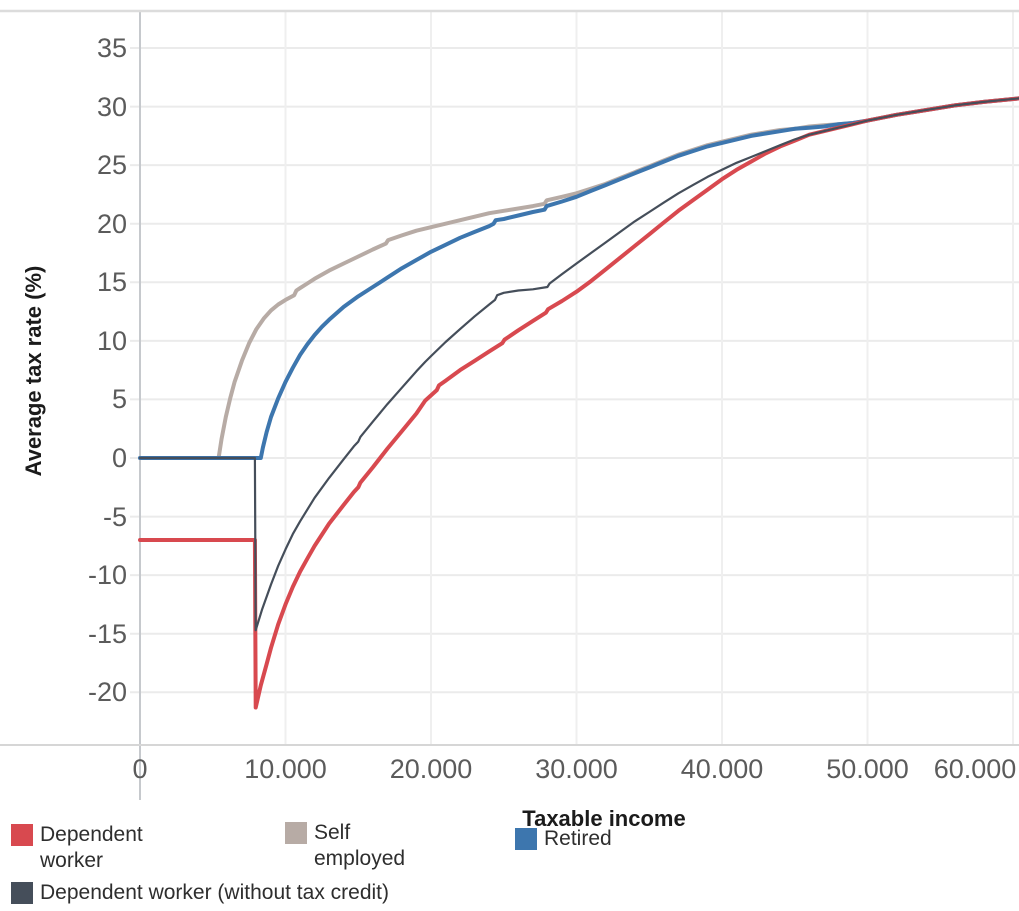 This screenshot has height=911, width=1019. What do you see at coordinates (111, 106) in the screenshot?
I see `y-tick-label: 30` at bounding box center [111, 106].